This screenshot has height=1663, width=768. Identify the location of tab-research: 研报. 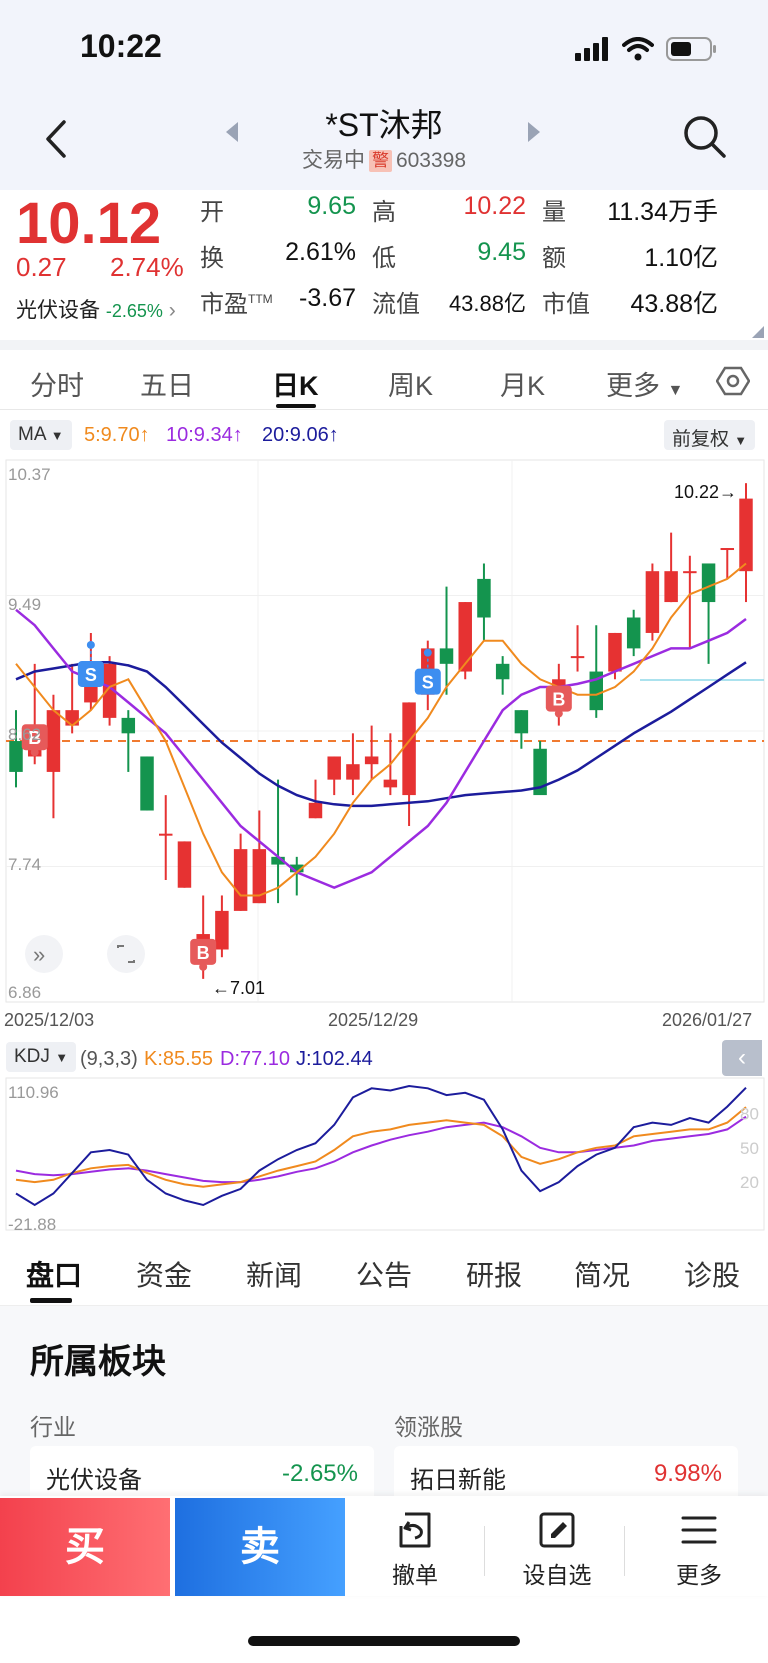
(494, 1275).